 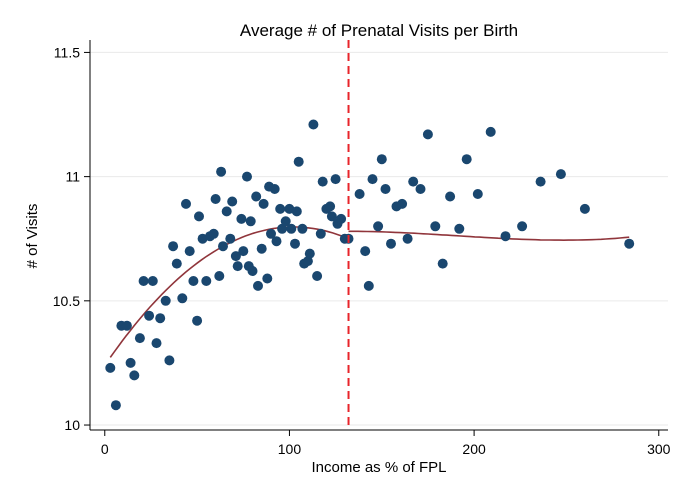 I want to click on x-tick-label: 300, so click(x=659, y=449).